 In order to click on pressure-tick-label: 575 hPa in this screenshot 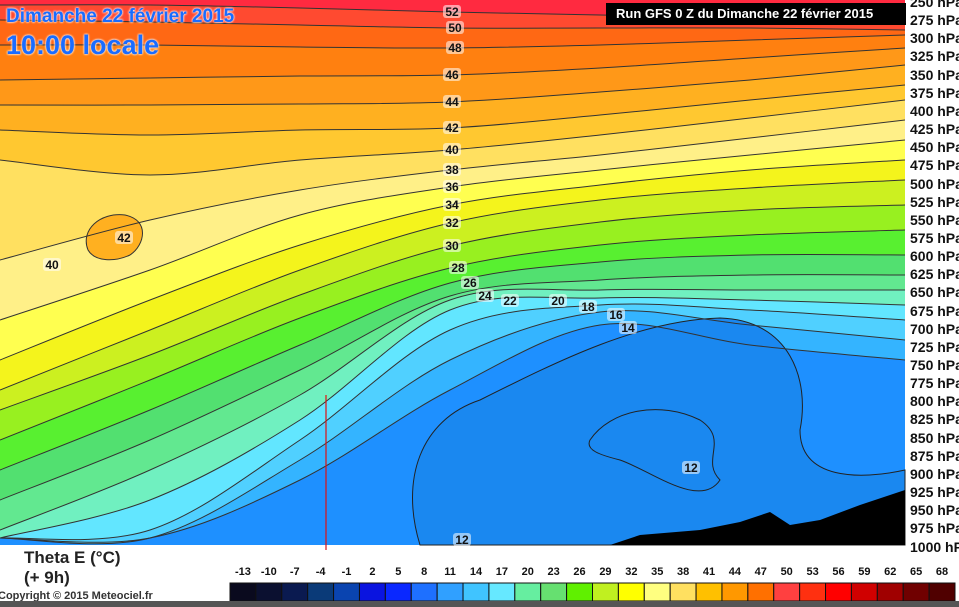, I will do `click(934, 237)`.